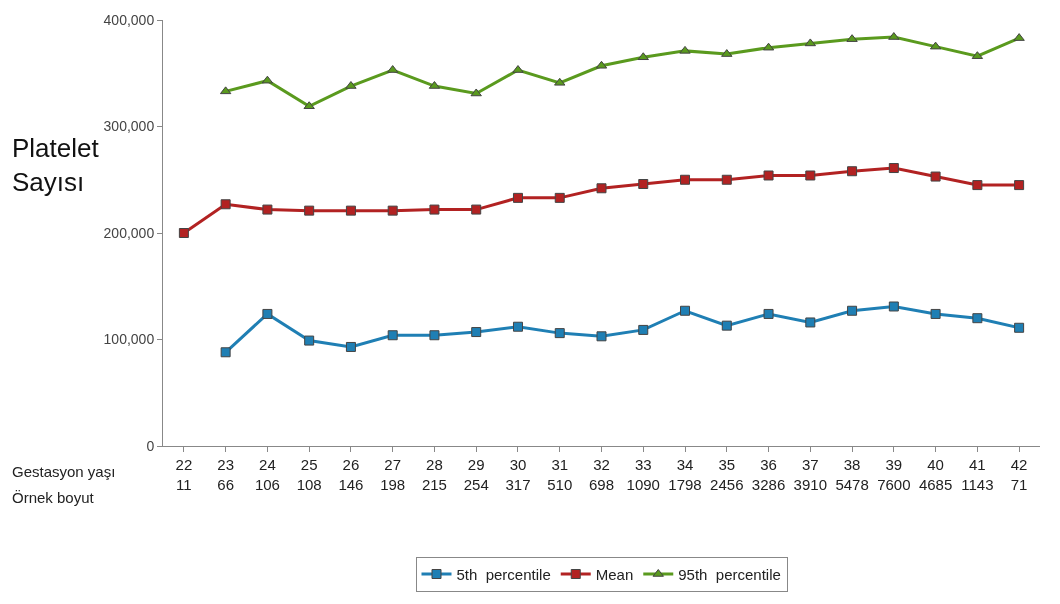 This screenshot has width=1060, height=604. What do you see at coordinates (768, 474) in the screenshot?
I see `x-tick-label: 36 3286` at bounding box center [768, 474].